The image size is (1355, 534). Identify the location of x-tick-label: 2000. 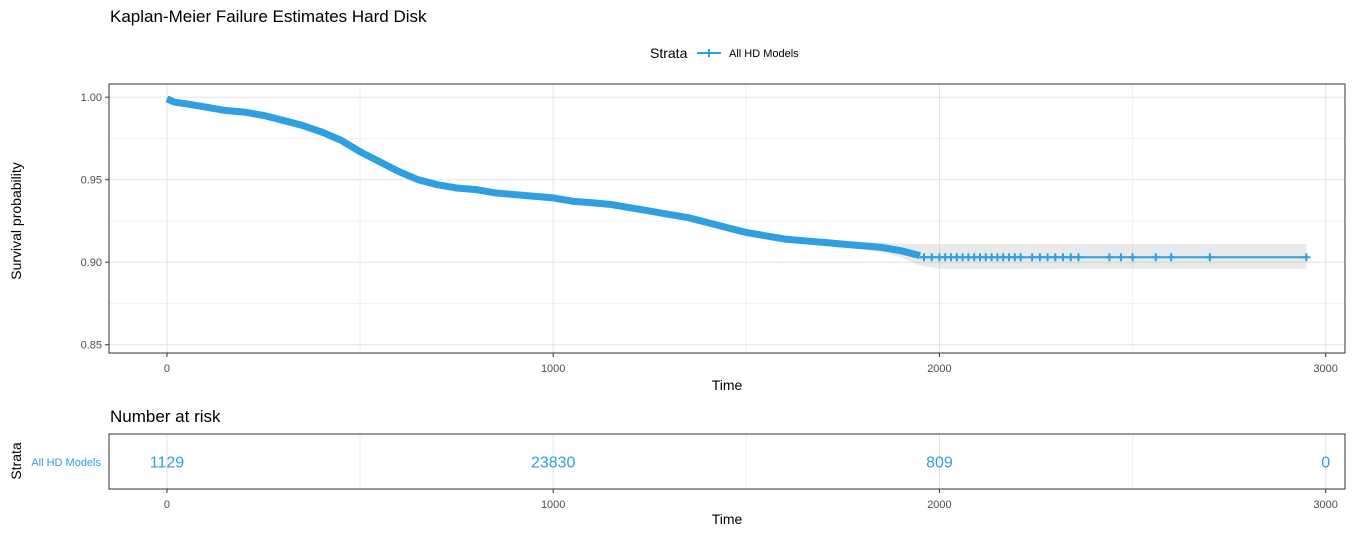
(939, 369).